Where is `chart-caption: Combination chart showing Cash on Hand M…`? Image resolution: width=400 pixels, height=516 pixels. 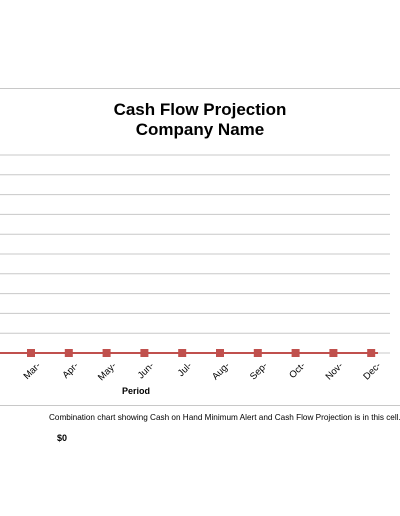
chart-caption: Combination chart showing Cash on Hand M… is located at coordinates (224, 417).